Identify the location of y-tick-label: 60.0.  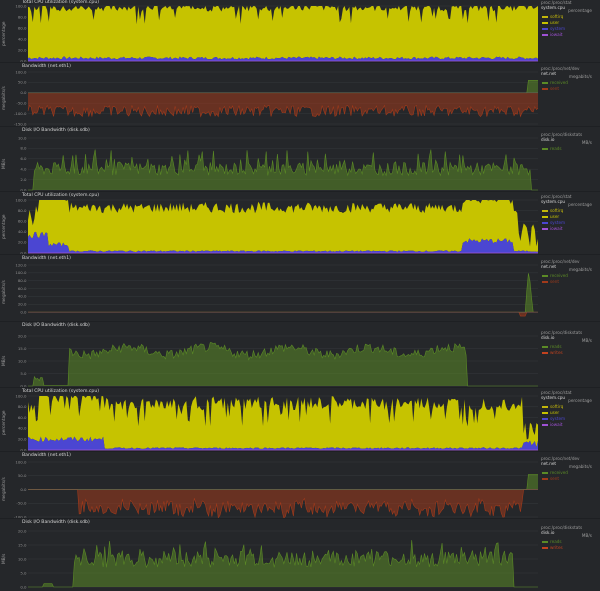
(22, 288).